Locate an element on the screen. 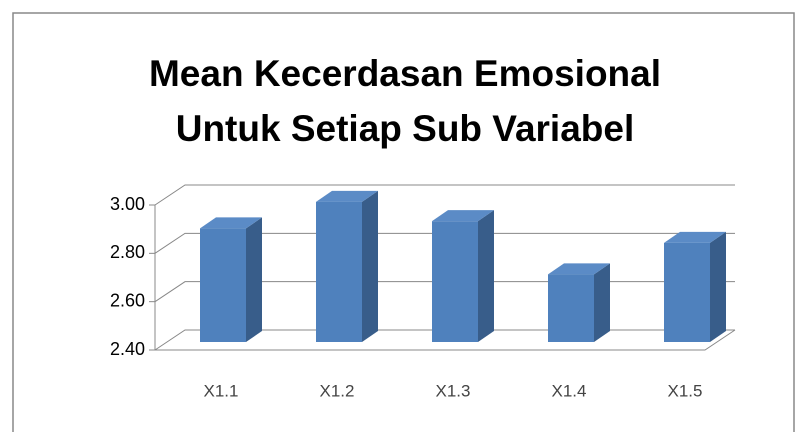 The height and width of the screenshot is (432, 804). chart-title: Mean Kecerdasan Emosional is located at coordinates (405, 73).